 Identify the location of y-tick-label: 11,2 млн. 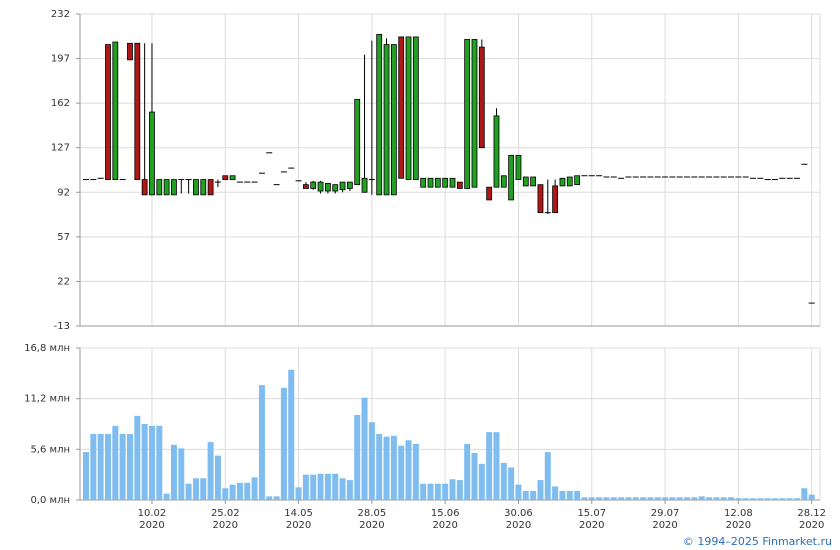
(47, 399).